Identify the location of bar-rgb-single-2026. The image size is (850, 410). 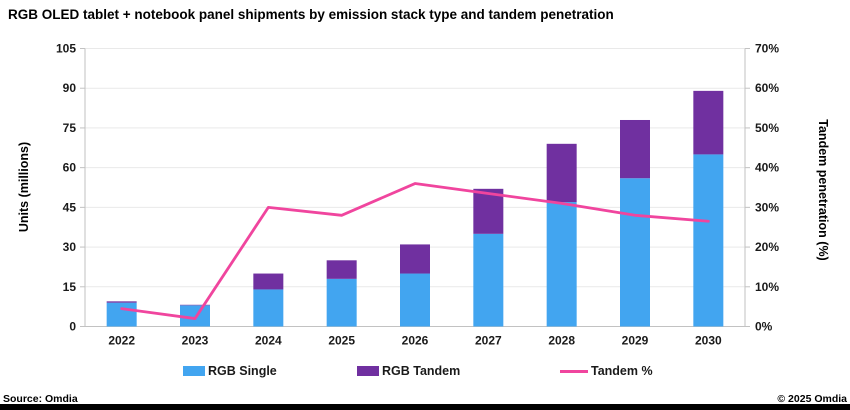
(415, 300).